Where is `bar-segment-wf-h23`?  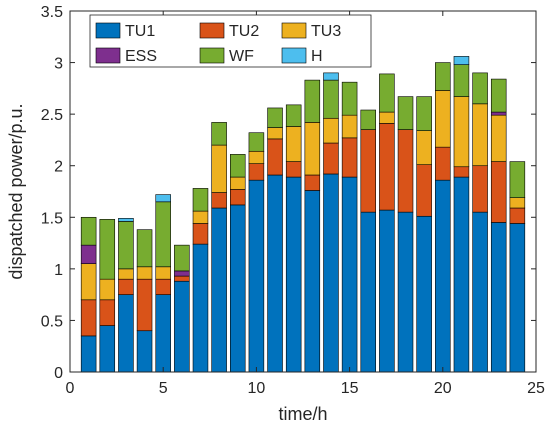 bar-segment-wf-h23 is located at coordinates (498, 95).